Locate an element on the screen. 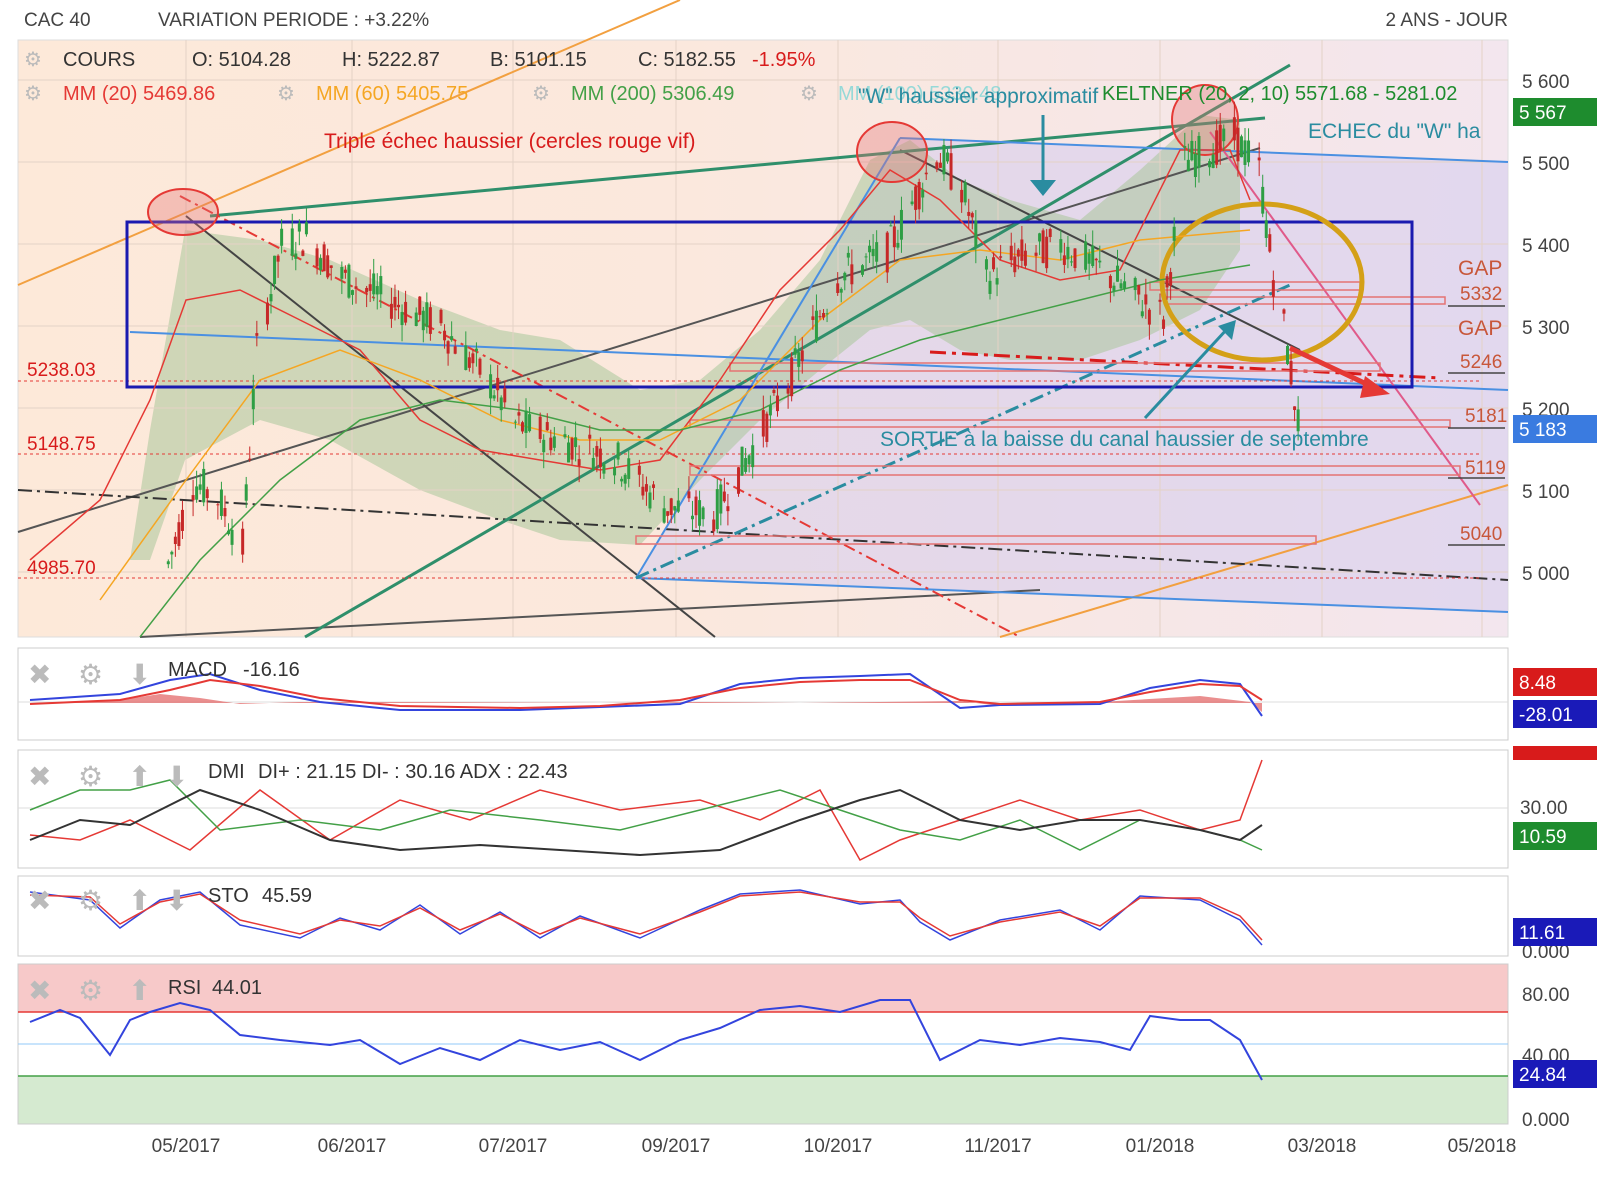  dmi-tick: 30.00 is located at coordinates (1544, 808).